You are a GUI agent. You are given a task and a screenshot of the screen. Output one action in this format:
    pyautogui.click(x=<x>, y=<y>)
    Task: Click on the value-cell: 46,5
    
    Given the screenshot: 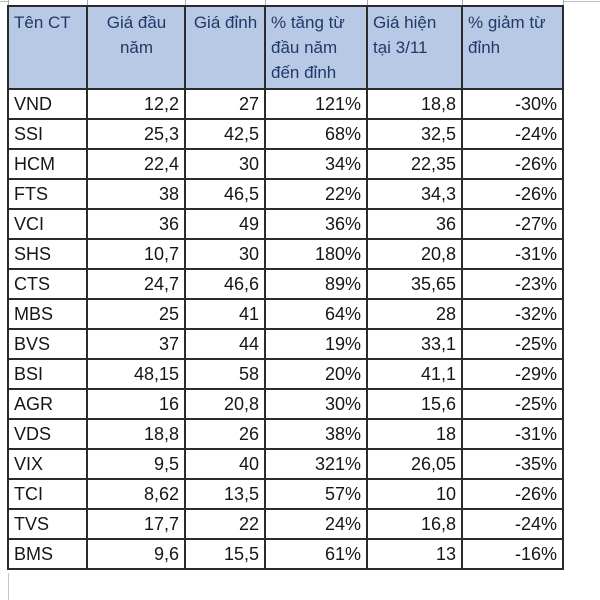 What is the action you would take?
    pyautogui.click(x=225, y=194)
    